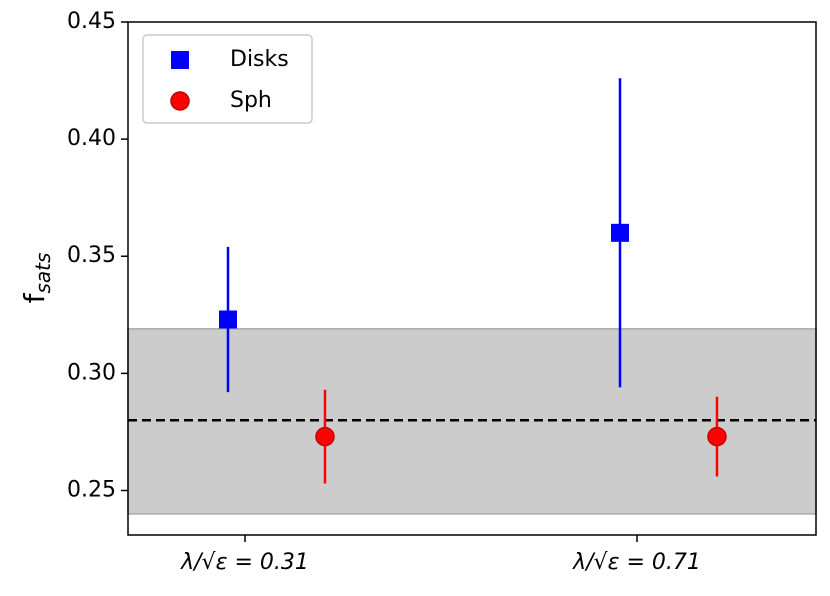  I want to click on x-tick-label: λ/√ε = 0.71, so click(636, 562).